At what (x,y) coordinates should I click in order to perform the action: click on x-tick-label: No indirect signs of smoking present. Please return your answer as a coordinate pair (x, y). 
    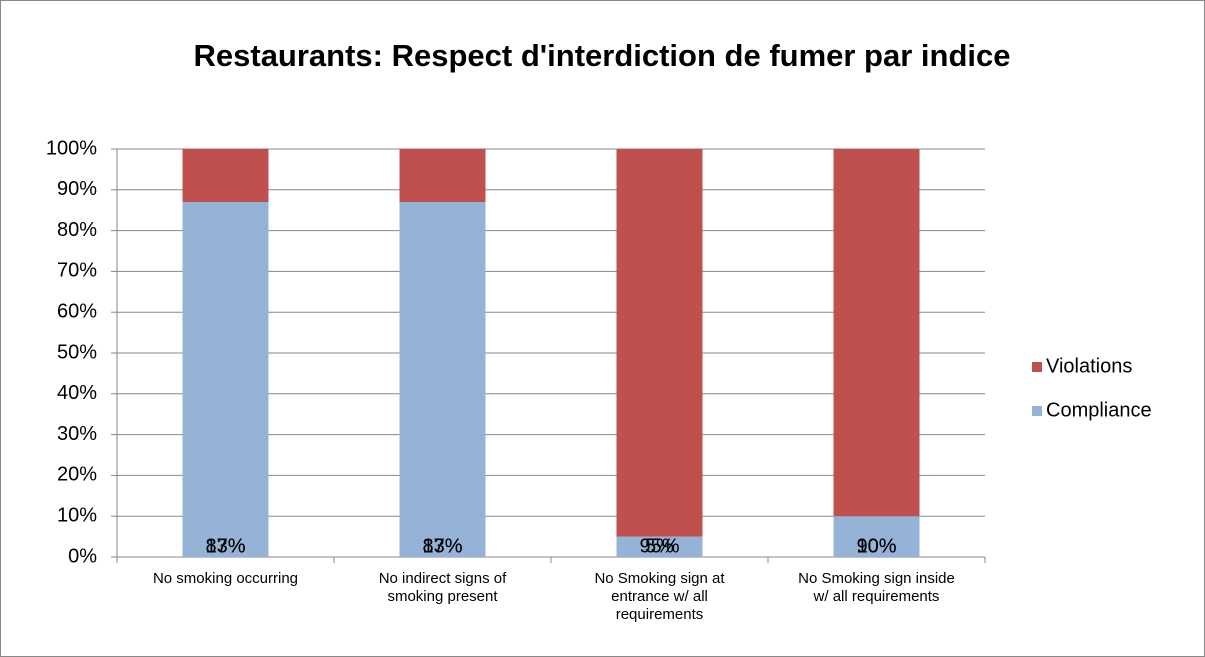
    Looking at the image, I should click on (442, 587).